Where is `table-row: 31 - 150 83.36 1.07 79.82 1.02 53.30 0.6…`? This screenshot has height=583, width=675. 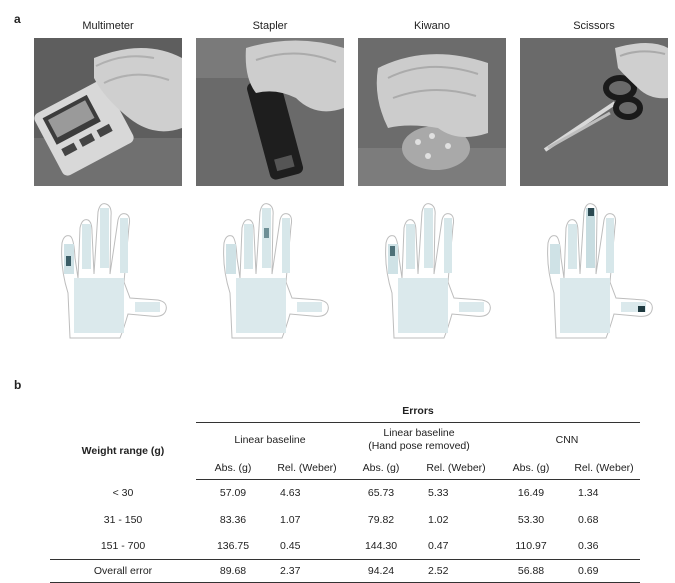 table-row: 31 - 150 83.36 1.07 79.82 1.02 53.30 0.6… is located at coordinates (351, 520).